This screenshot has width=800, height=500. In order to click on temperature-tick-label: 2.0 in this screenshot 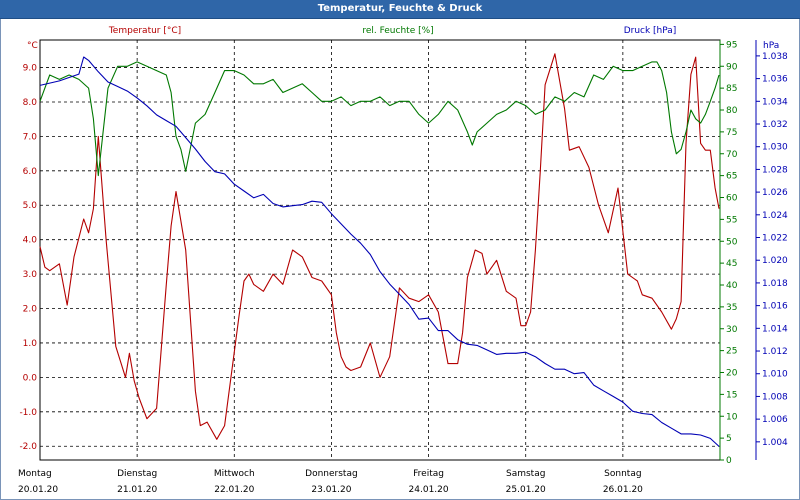, I will do `click(30, 310)`.